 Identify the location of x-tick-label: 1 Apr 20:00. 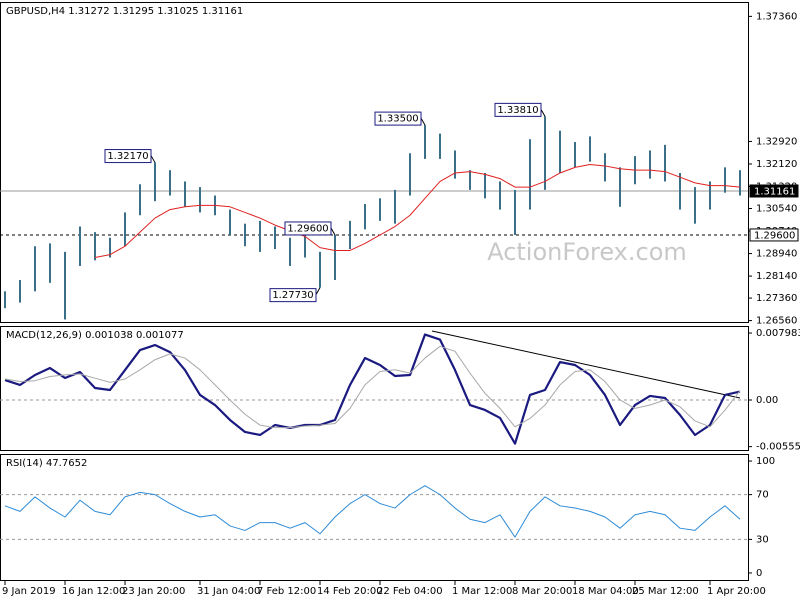
(736, 591).